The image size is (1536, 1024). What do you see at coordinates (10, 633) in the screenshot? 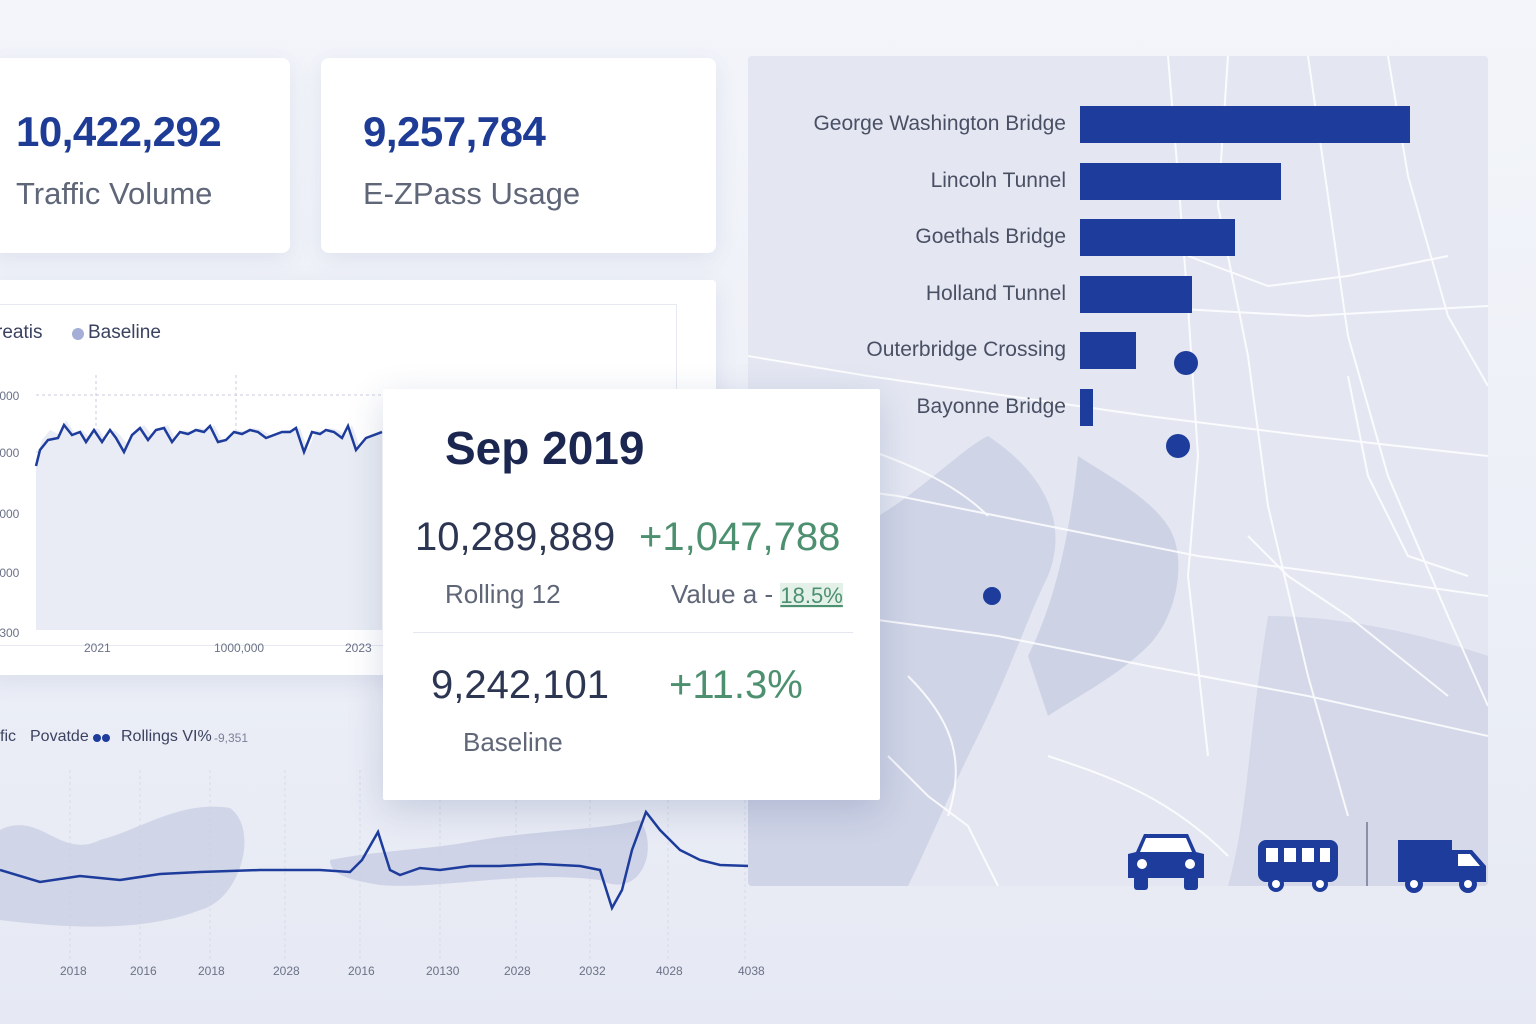
I see `y-tick: ,300` at bounding box center [10, 633].